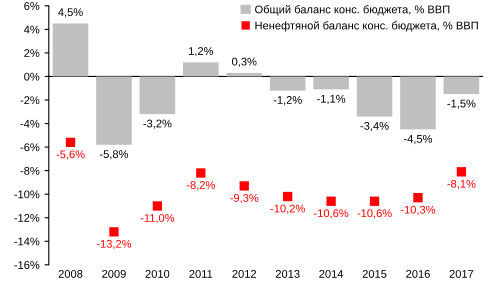  What do you see at coordinates (158, 274) in the screenshot?
I see `x-tick-label: 2010` at bounding box center [158, 274].